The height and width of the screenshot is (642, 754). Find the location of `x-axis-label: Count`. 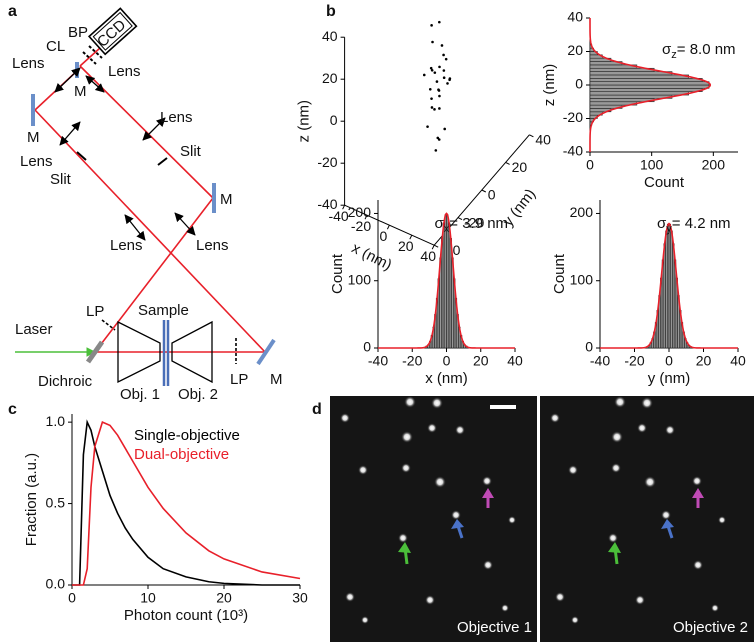

x-axis-label: Count is located at coordinates (664, 182).